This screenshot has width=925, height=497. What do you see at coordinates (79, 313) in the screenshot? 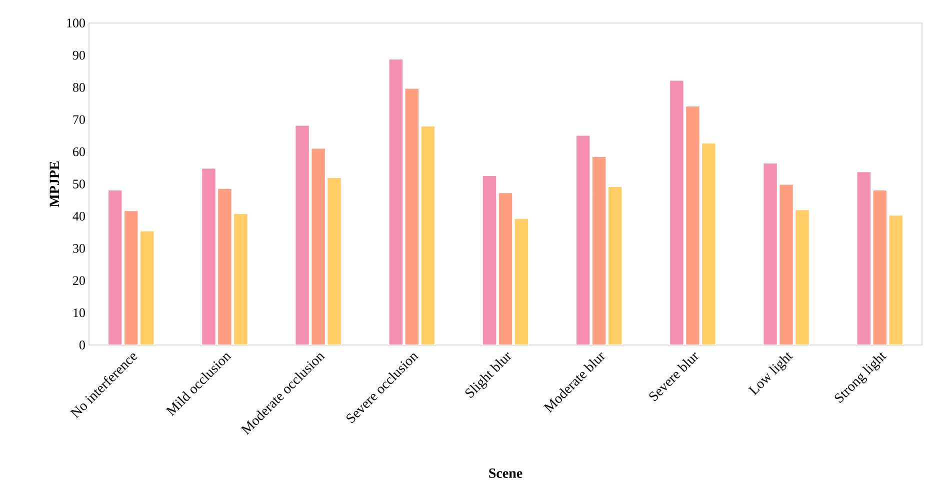
I see `y-tick-label: 10` at bounding box center [79, 313].